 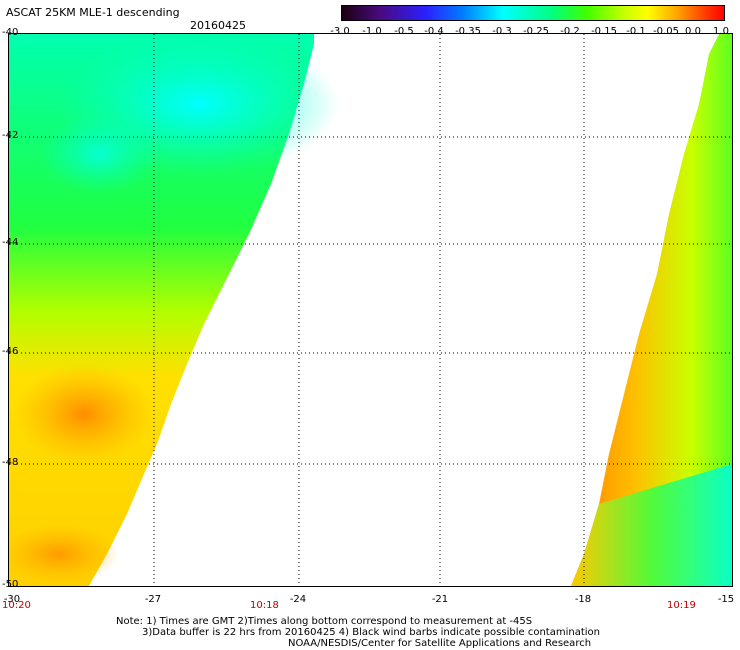 I want to click on color-scale-label: -0.5, so click(x=404, y=31).